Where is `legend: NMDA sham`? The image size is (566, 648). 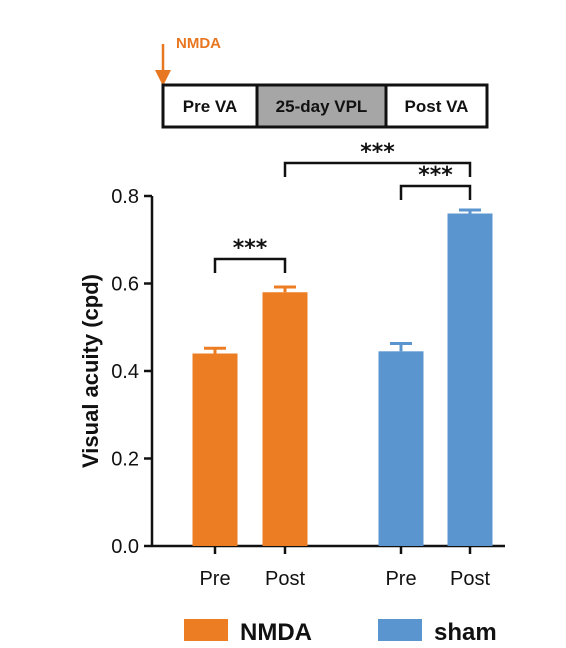 legend: NMDA sham is located at coordinates (340, 632).